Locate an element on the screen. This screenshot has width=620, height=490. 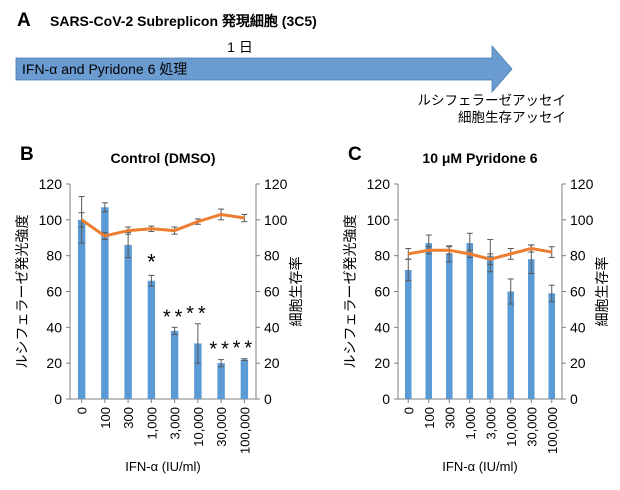
chart-title: Control (DMSO) is located at coordinates (163, 158).